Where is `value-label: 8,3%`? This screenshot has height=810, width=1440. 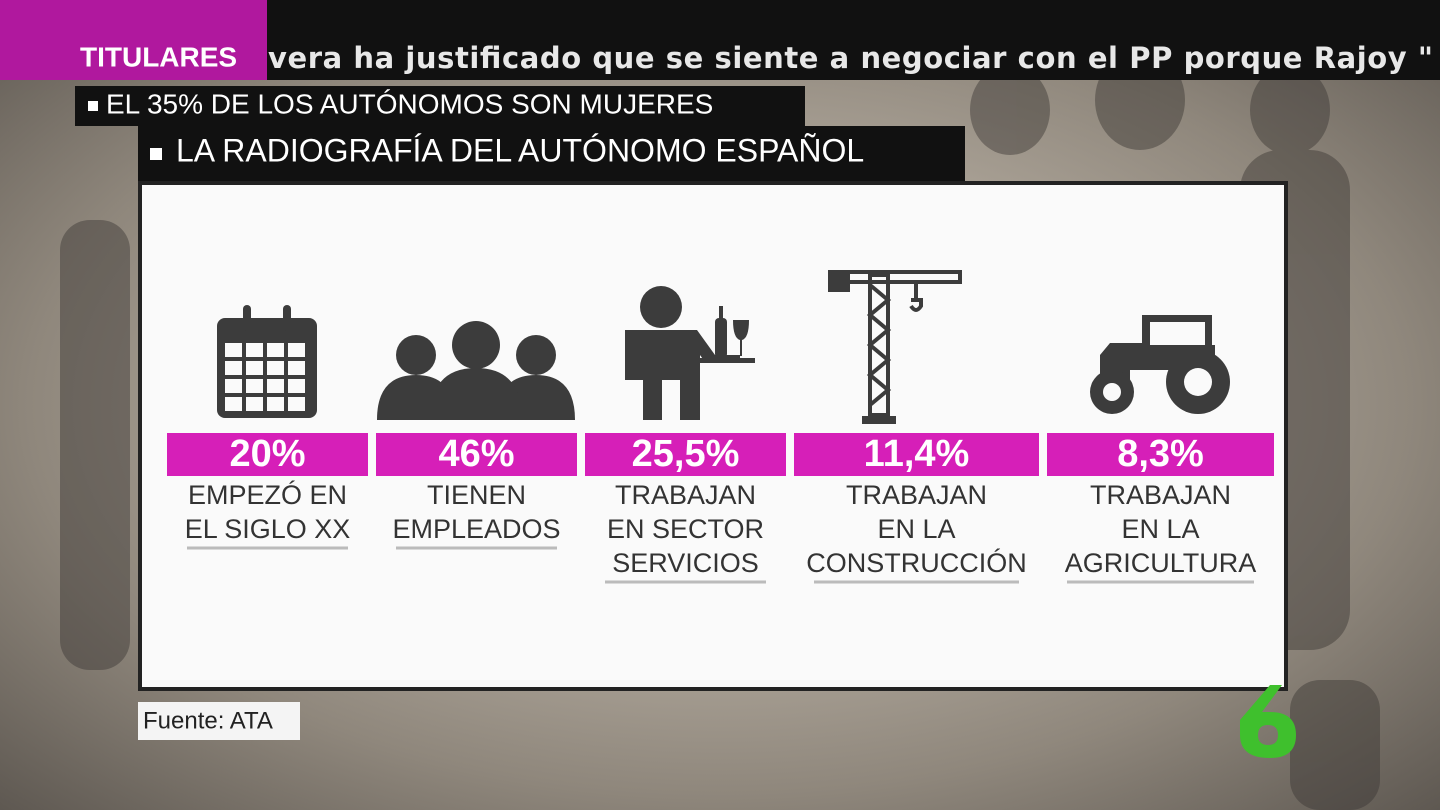 value-label: 8,3% is located at coordinates (1160, 454).